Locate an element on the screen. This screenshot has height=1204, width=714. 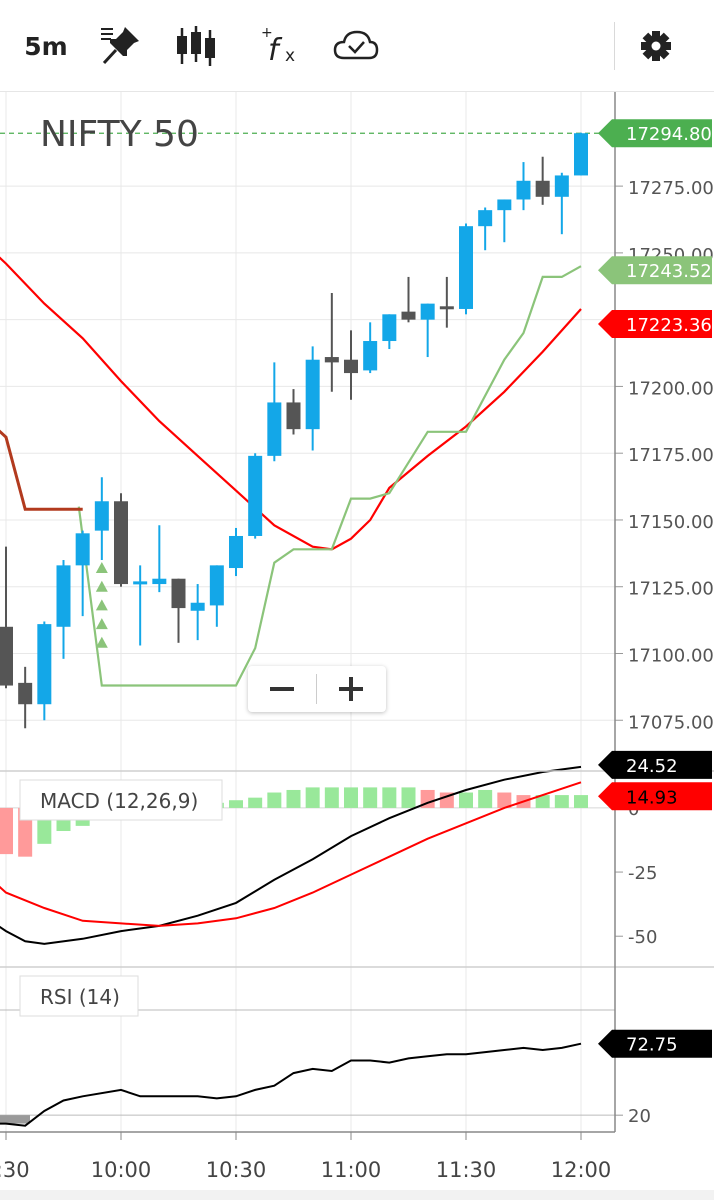
zoom-in-button is located at coordinates (351, 689).